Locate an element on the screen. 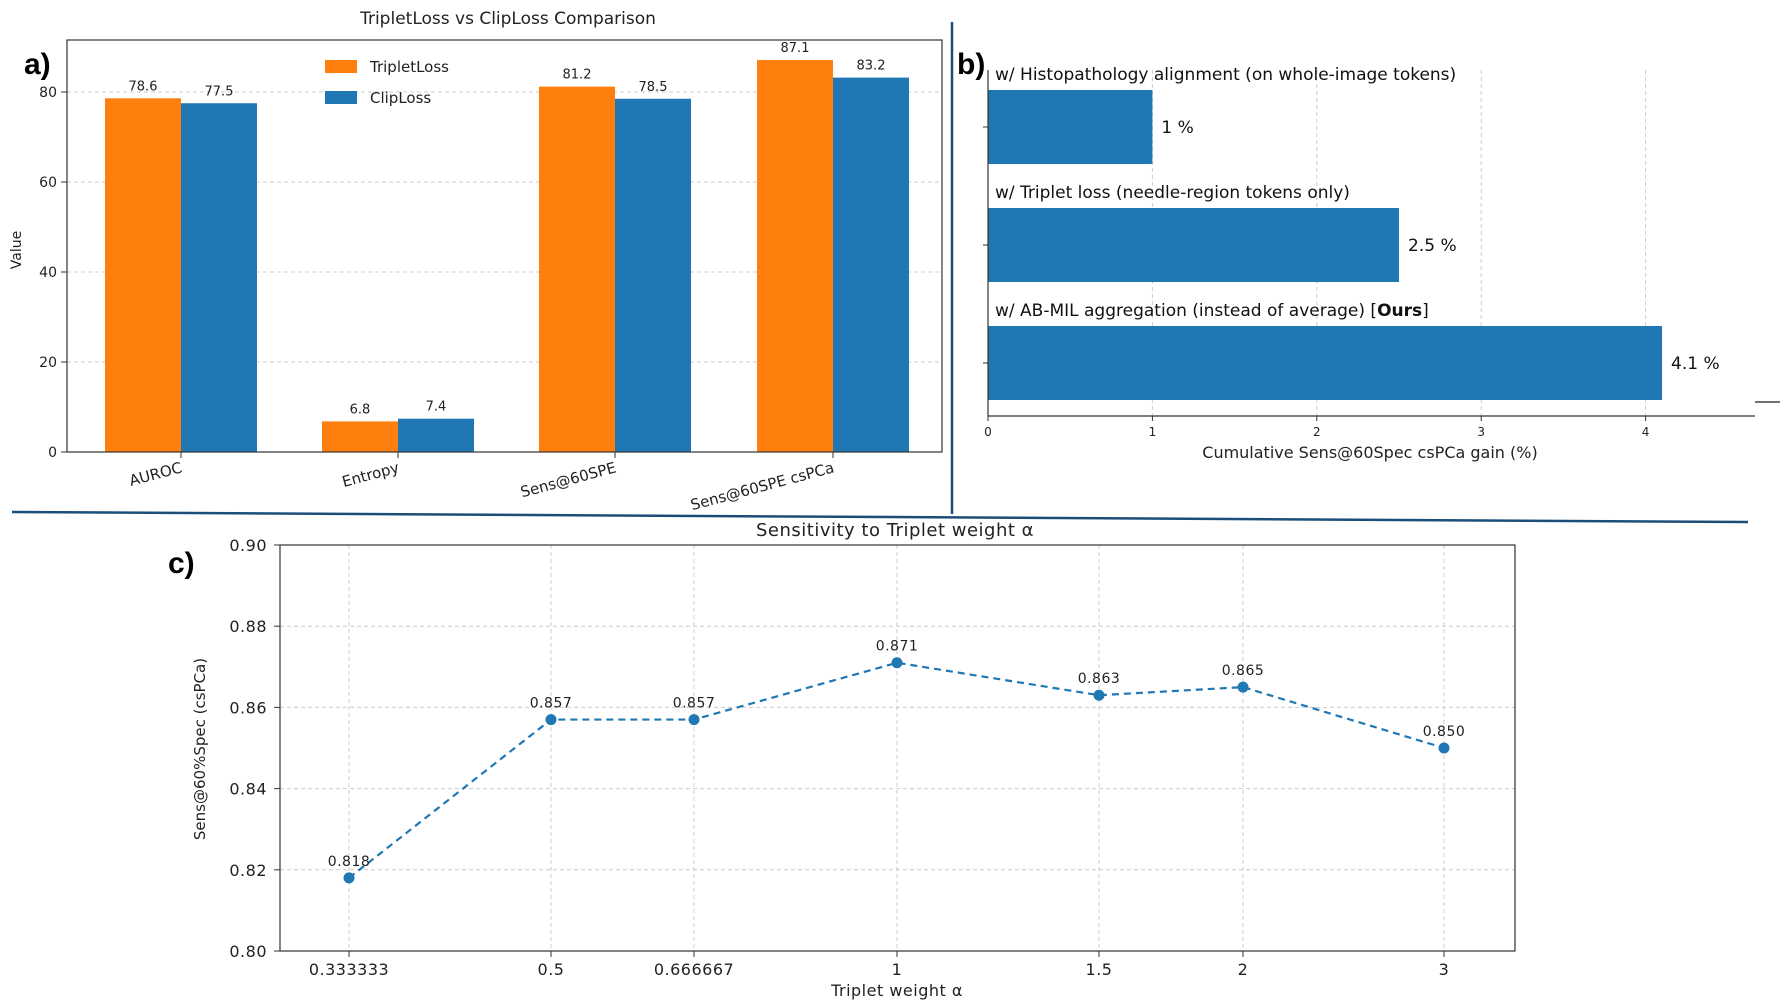 The height and width of the screenshot is (1005, 1780). chart-c-ytick-label: 0.80 is located at coordinates (248, 951).